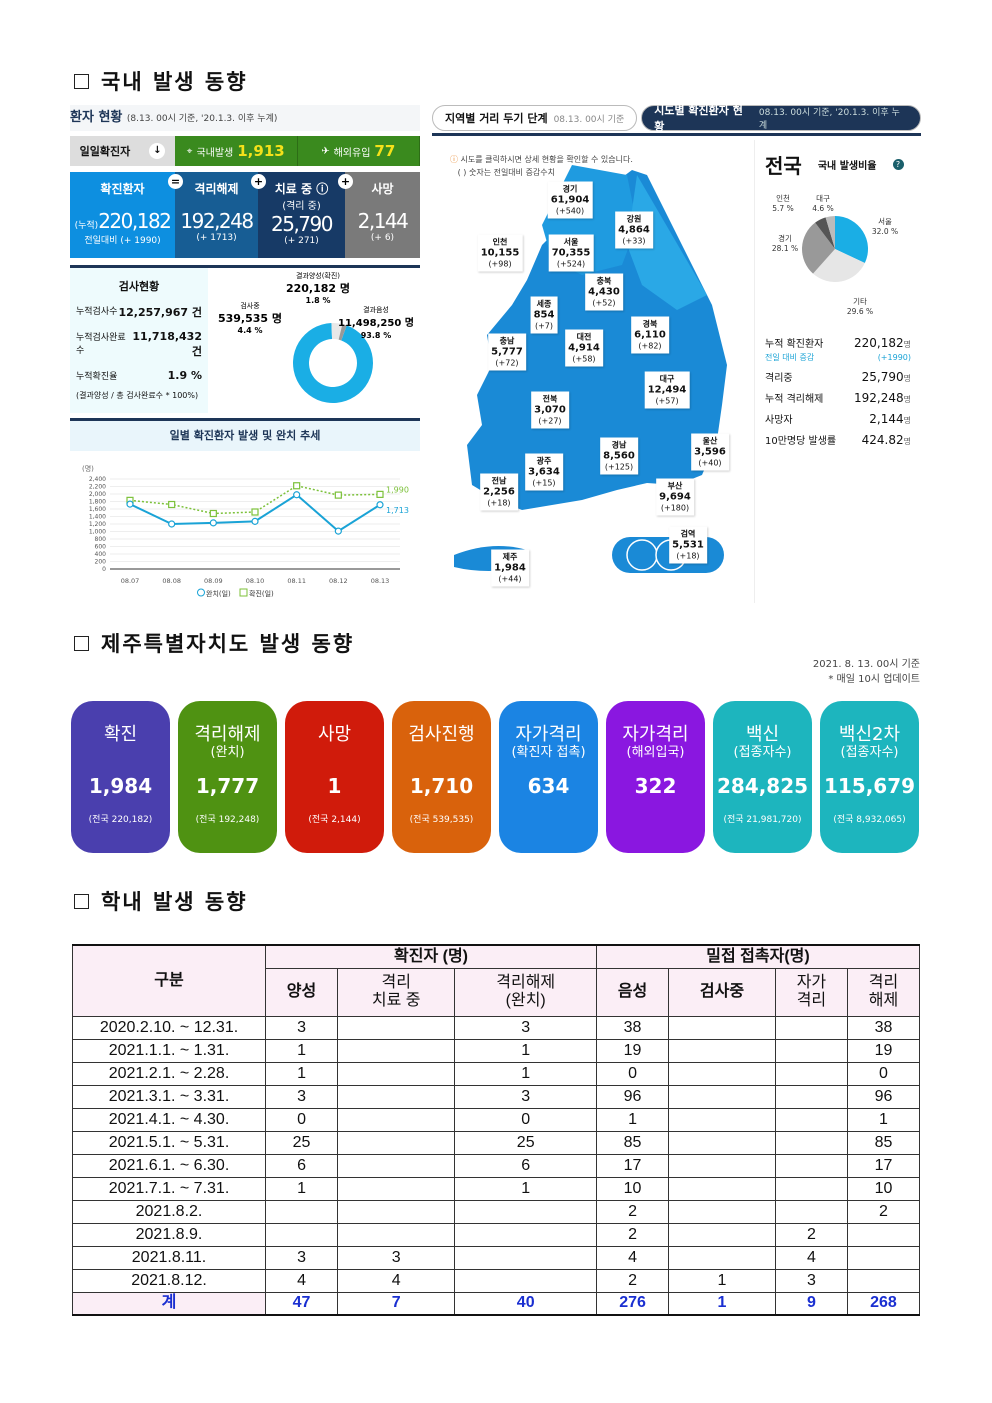  I want to click on region-11: 경남 8,560 (+125), so click(619, 456).